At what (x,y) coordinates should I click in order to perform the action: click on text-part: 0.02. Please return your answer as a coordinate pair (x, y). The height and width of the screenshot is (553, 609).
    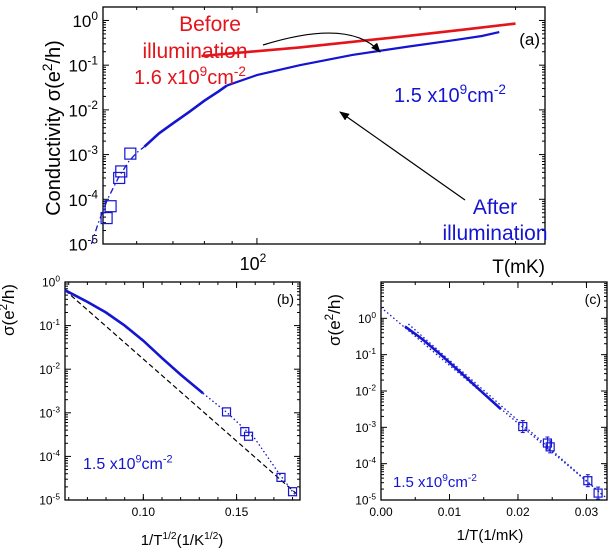
    Looking at the image, I should click on (518, 512).